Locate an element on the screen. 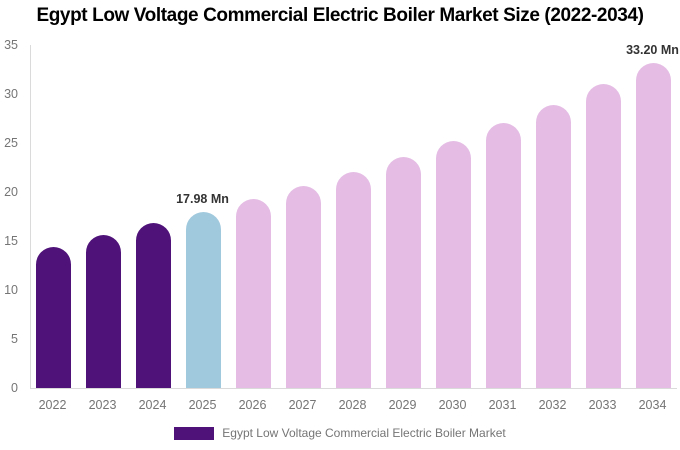 The height and width of the screenshot is (450, 680). y-tick-label: 25 is located at coordinates (11, 143).